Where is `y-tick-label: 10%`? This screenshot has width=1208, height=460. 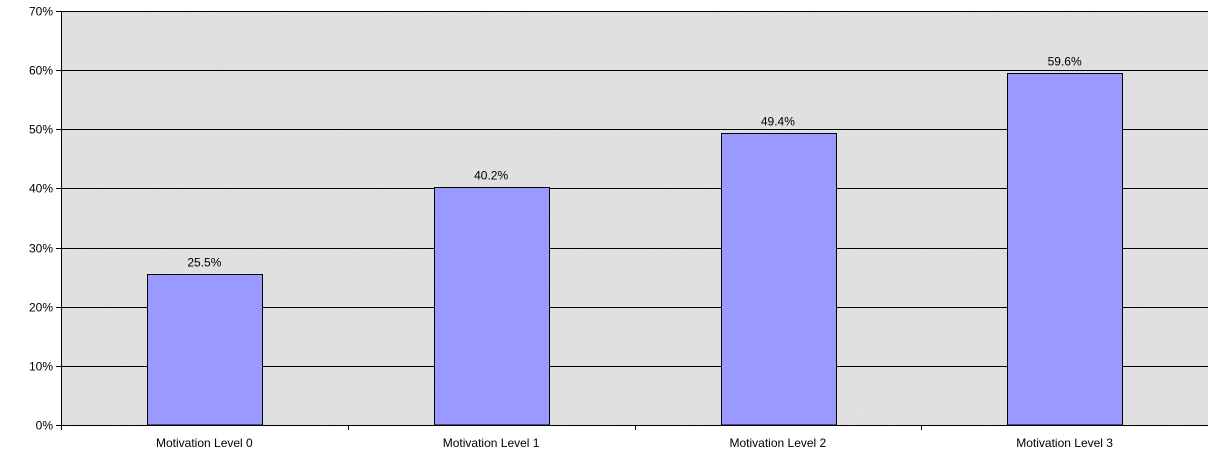 y-tick-label: 10% is located at coordinates (41, 367).